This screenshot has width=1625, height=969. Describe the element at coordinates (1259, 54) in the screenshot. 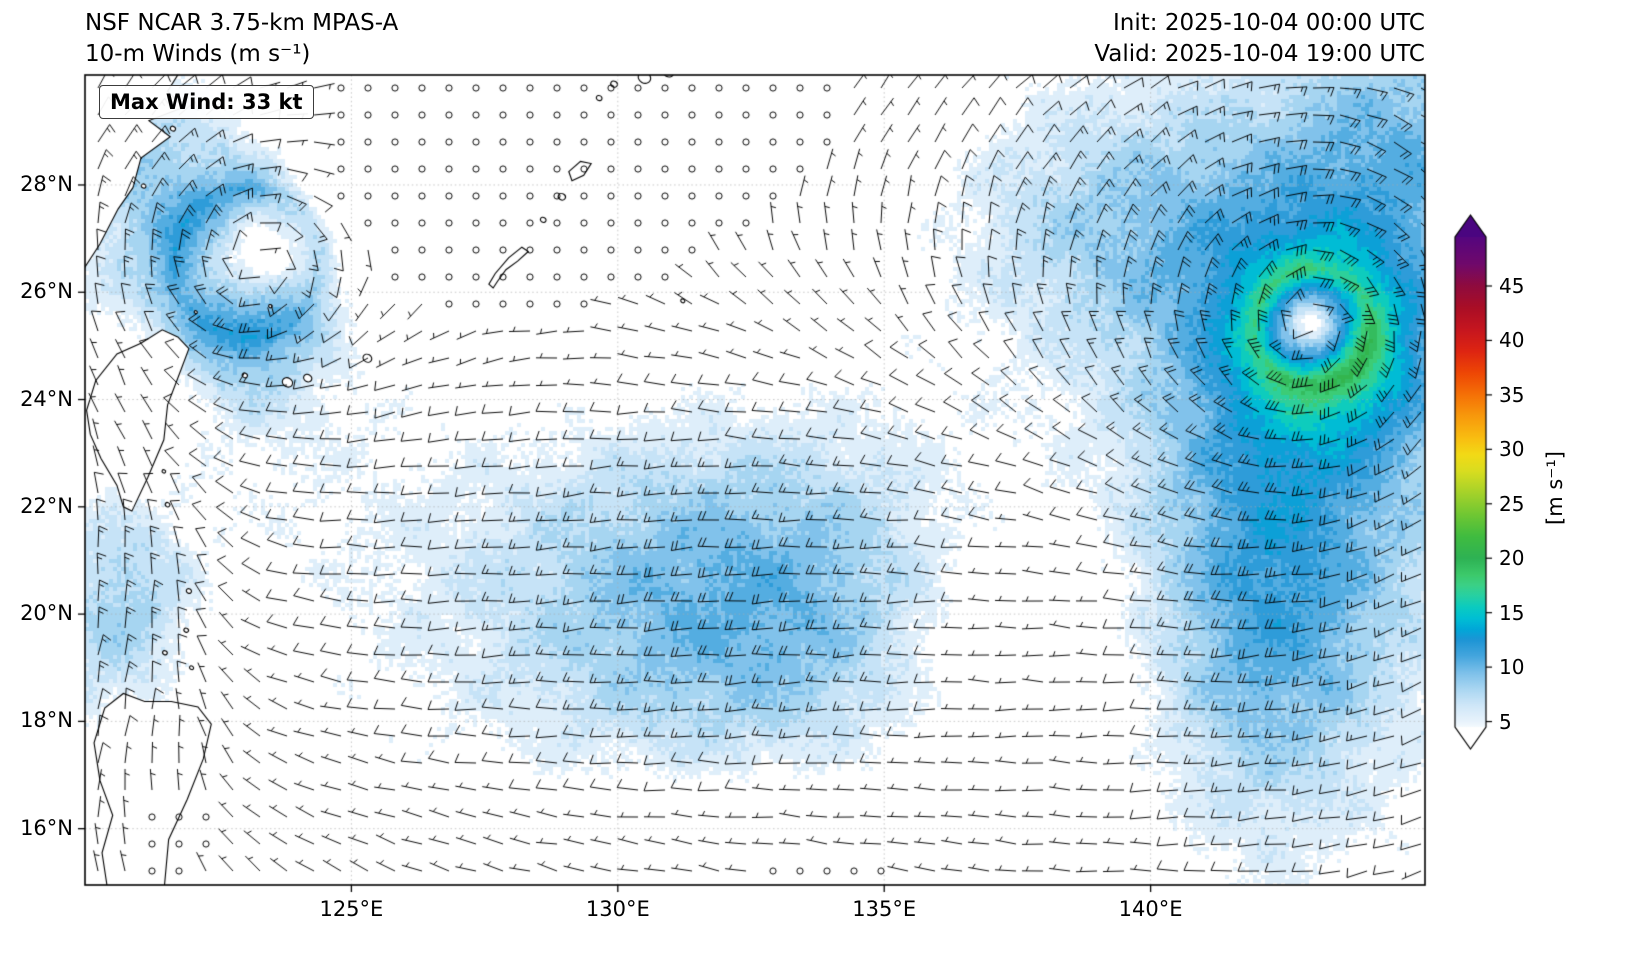

I see `valid-time-label: Valid: 2025-10-04 19:00 UTC` at that location.